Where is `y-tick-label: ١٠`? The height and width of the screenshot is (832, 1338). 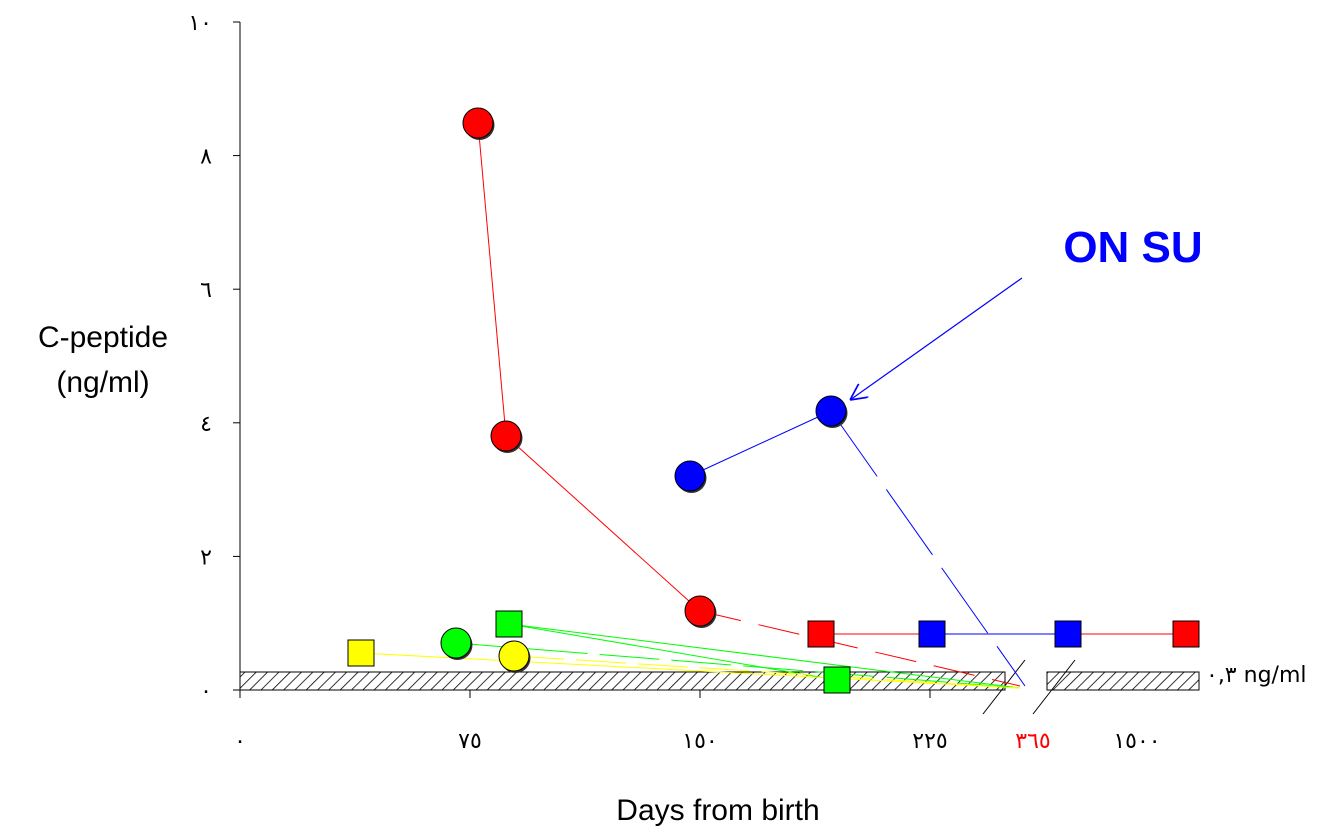 y-tick-label: ١٠ is located at coordinates (200, 23).